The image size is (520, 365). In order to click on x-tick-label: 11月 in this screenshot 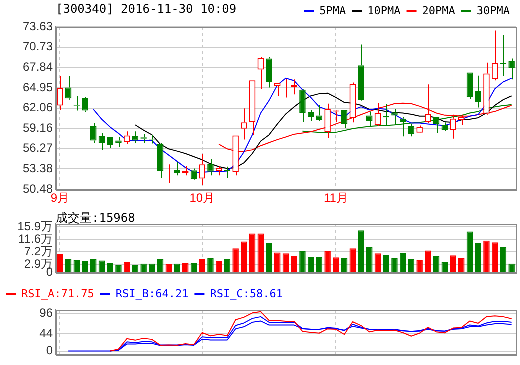, I will do `click(336, 198)`.